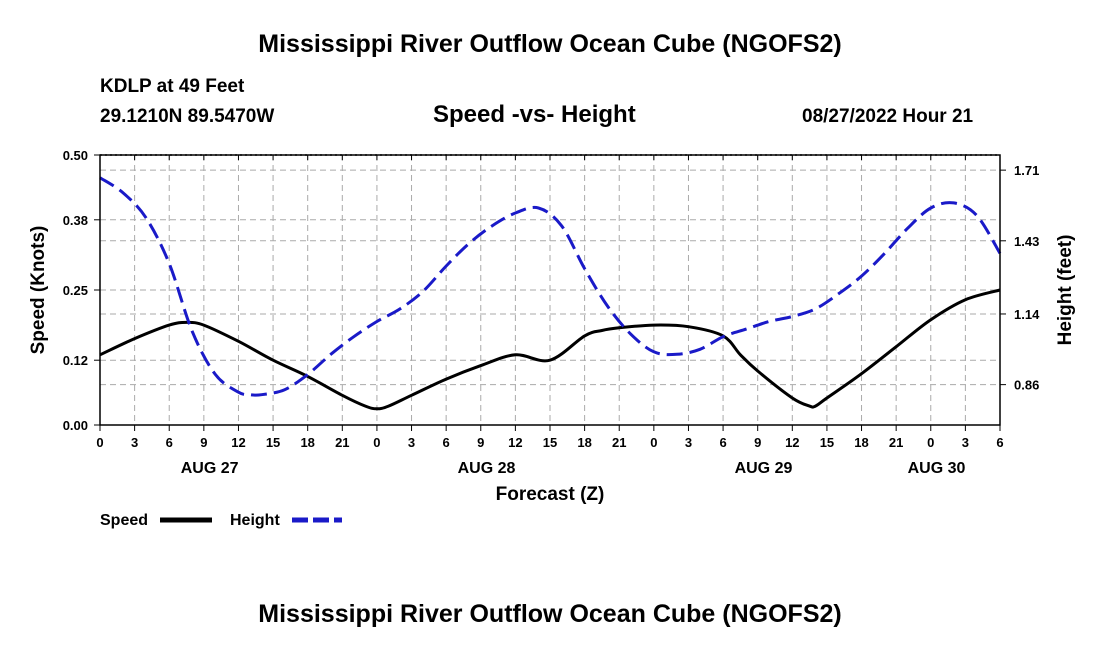 This screenshot has height=650, width=1100. I want to click on legend-label-height: Height, so click(255, 520).